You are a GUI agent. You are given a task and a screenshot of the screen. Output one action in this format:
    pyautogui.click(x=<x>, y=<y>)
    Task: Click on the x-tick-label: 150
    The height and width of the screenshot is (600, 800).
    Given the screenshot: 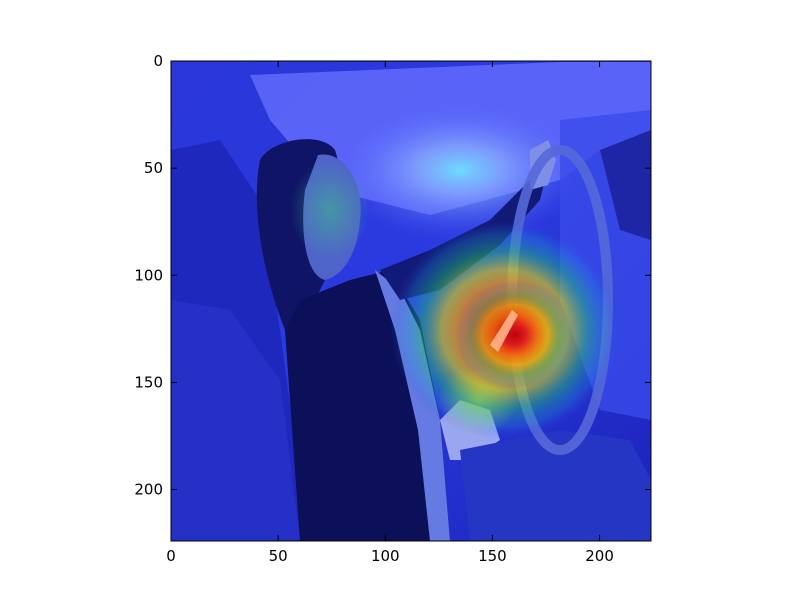 What is the action you would take?
    pyautogui.click(x=492, y=556)
    